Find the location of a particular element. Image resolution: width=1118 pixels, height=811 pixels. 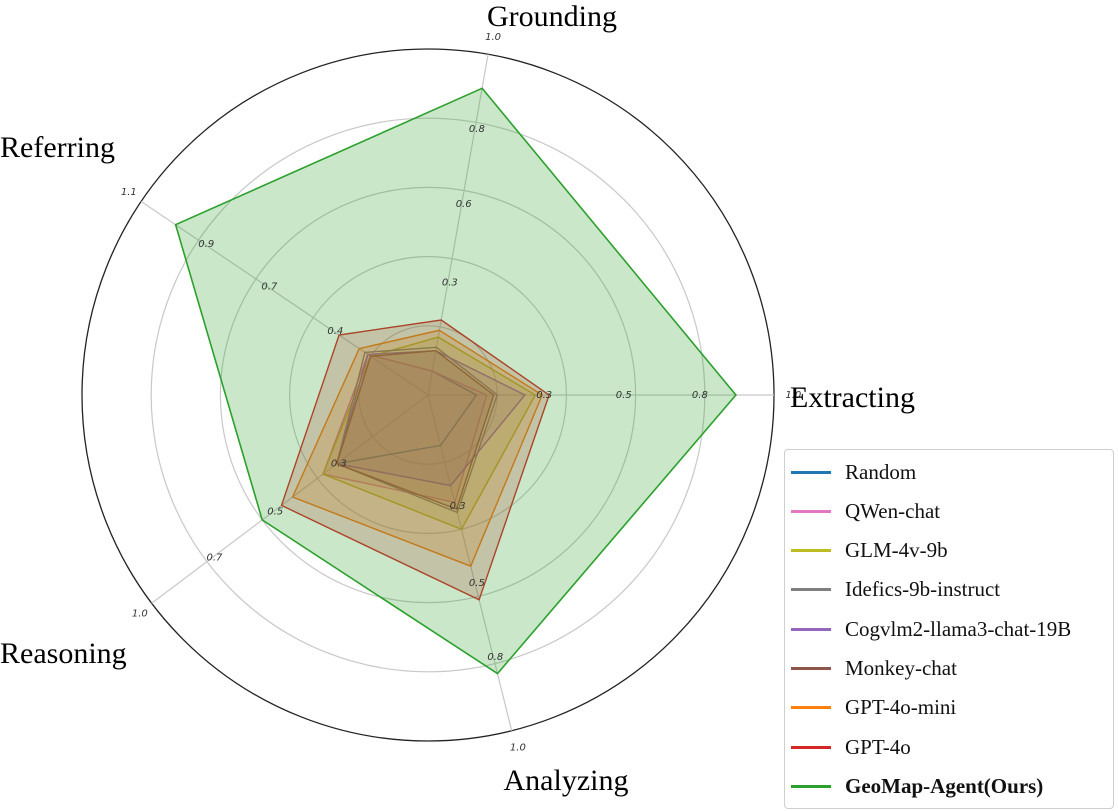

legend-item-gpt-4o: GPT-4o is located at coordinates (851, 747).